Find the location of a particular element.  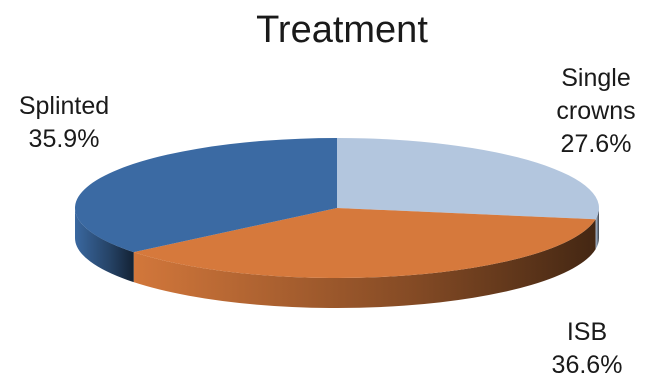

slice-label-single-crowns: Single crowns 27.6% is located at coordinates (595, 111).